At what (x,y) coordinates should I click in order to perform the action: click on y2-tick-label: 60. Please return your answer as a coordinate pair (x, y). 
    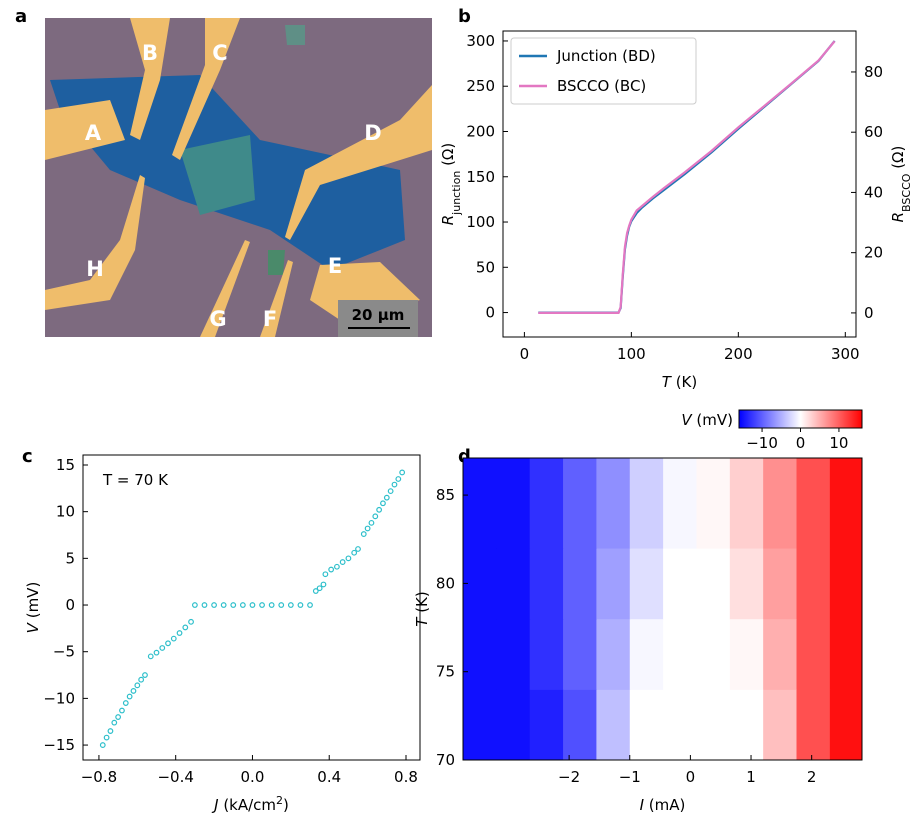
    Looking at the image, I should click on (873, 132).